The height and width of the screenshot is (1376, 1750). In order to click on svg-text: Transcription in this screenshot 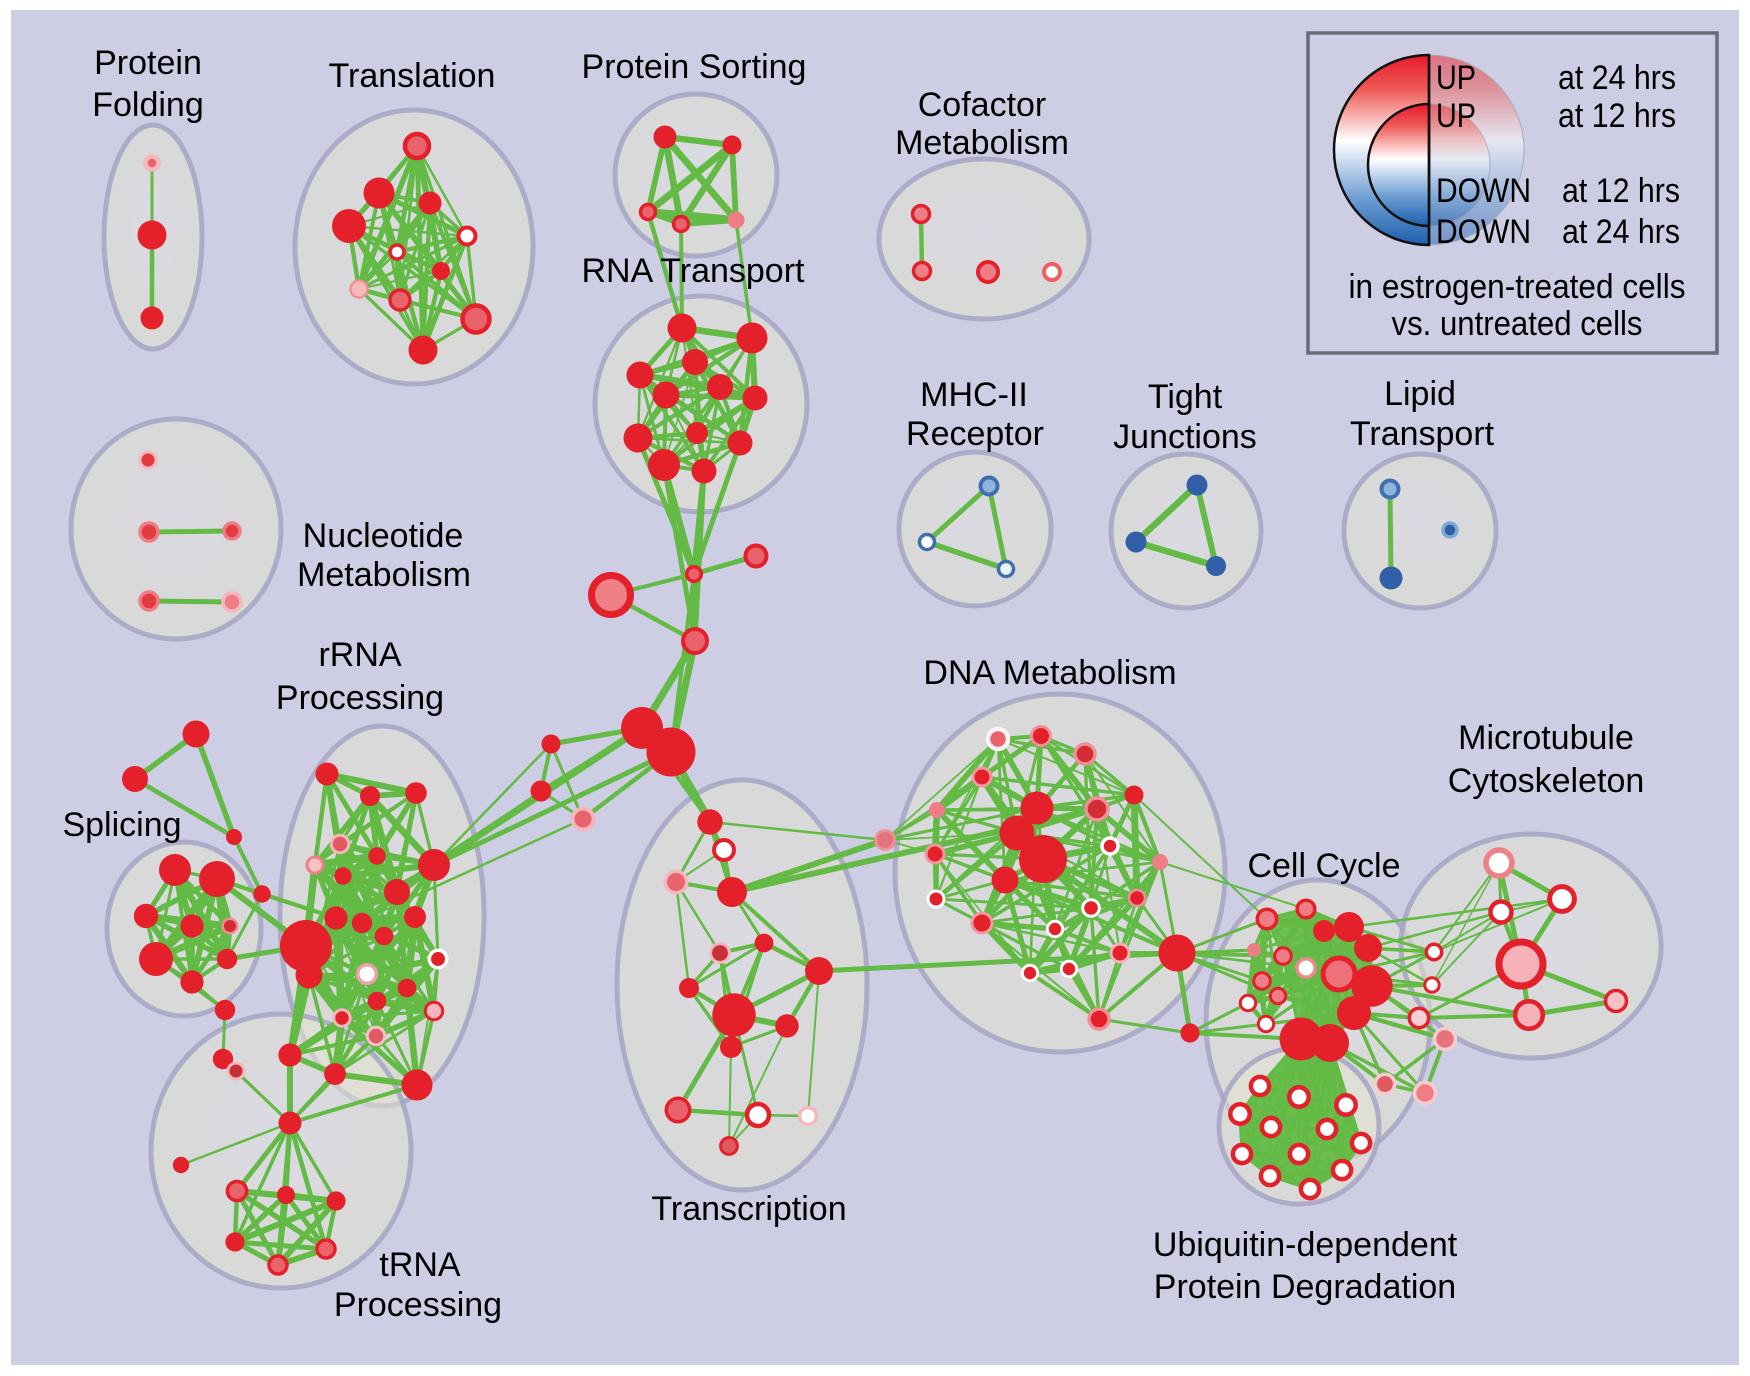, I will do `click(748, 1209)`.